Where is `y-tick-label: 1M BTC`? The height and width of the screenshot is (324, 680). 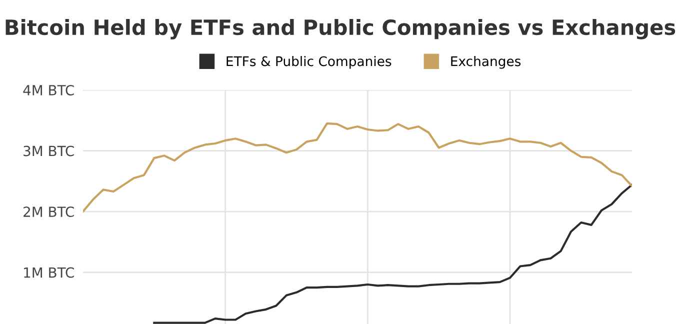
y-tick-label: 1M BTC is located at coordinates (49, 272).